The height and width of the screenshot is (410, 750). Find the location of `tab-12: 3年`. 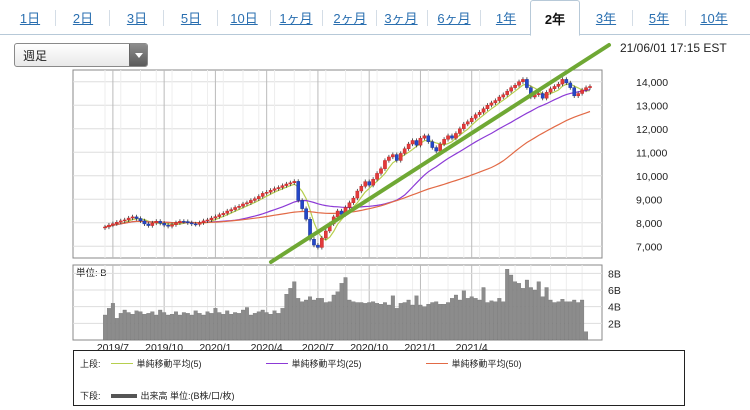

tab-12: 3年 is located at coordinates (606, 18).